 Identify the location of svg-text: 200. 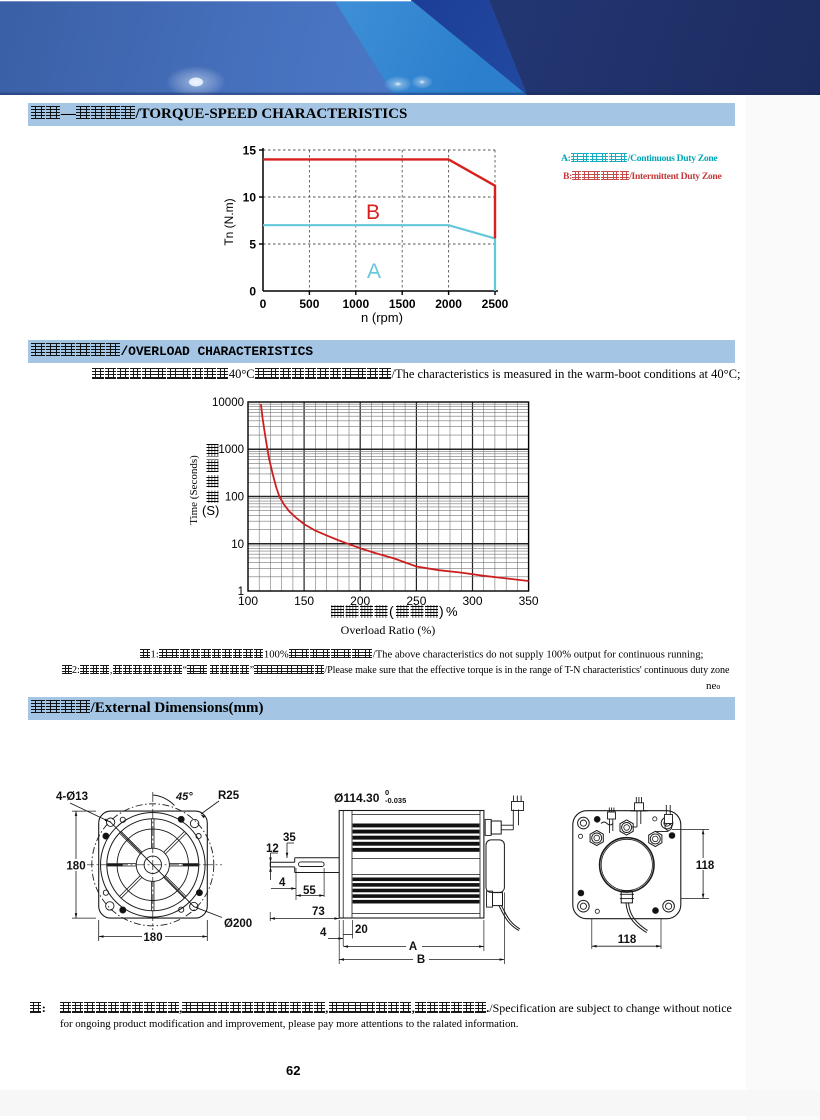
(360, 601).